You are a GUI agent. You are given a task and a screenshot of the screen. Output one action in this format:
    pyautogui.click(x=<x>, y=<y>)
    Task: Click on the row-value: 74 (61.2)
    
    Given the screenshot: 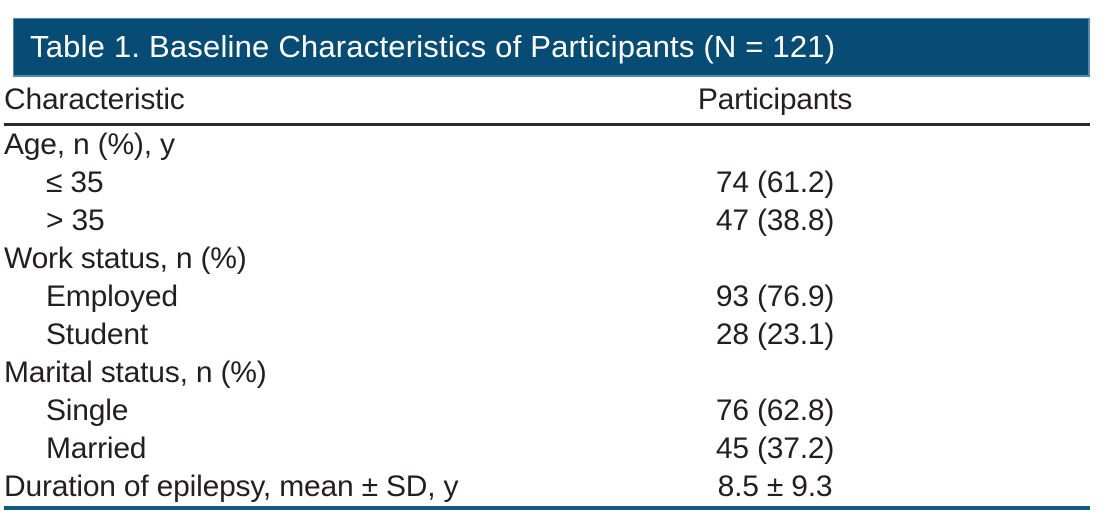 What is the action you would take?
    pyautogui.click(x=775, y=182)
    